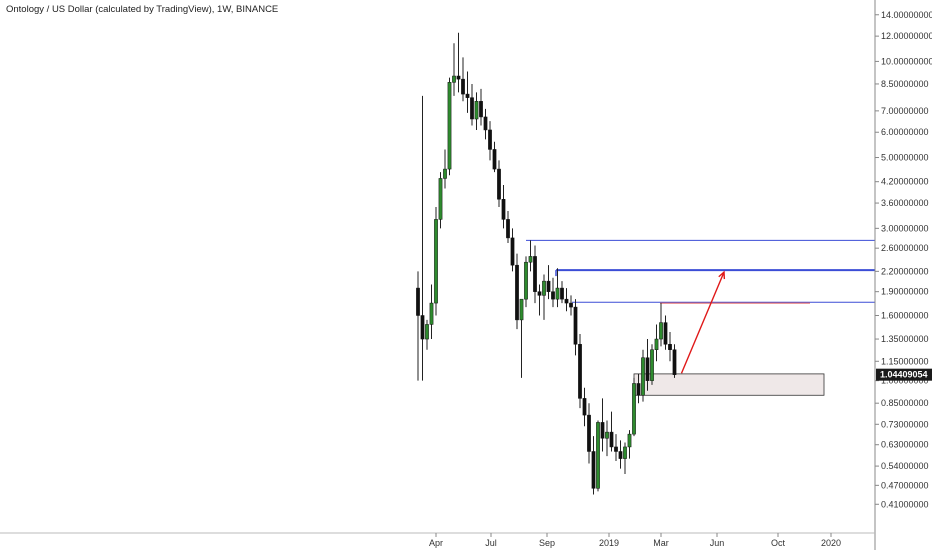 This screenshot has width=932, height=550. What do you see at coordinates (905, 485) in the screenshot?
I see `price-tick-label: 0.47000000` at bounding box center [905, 485].